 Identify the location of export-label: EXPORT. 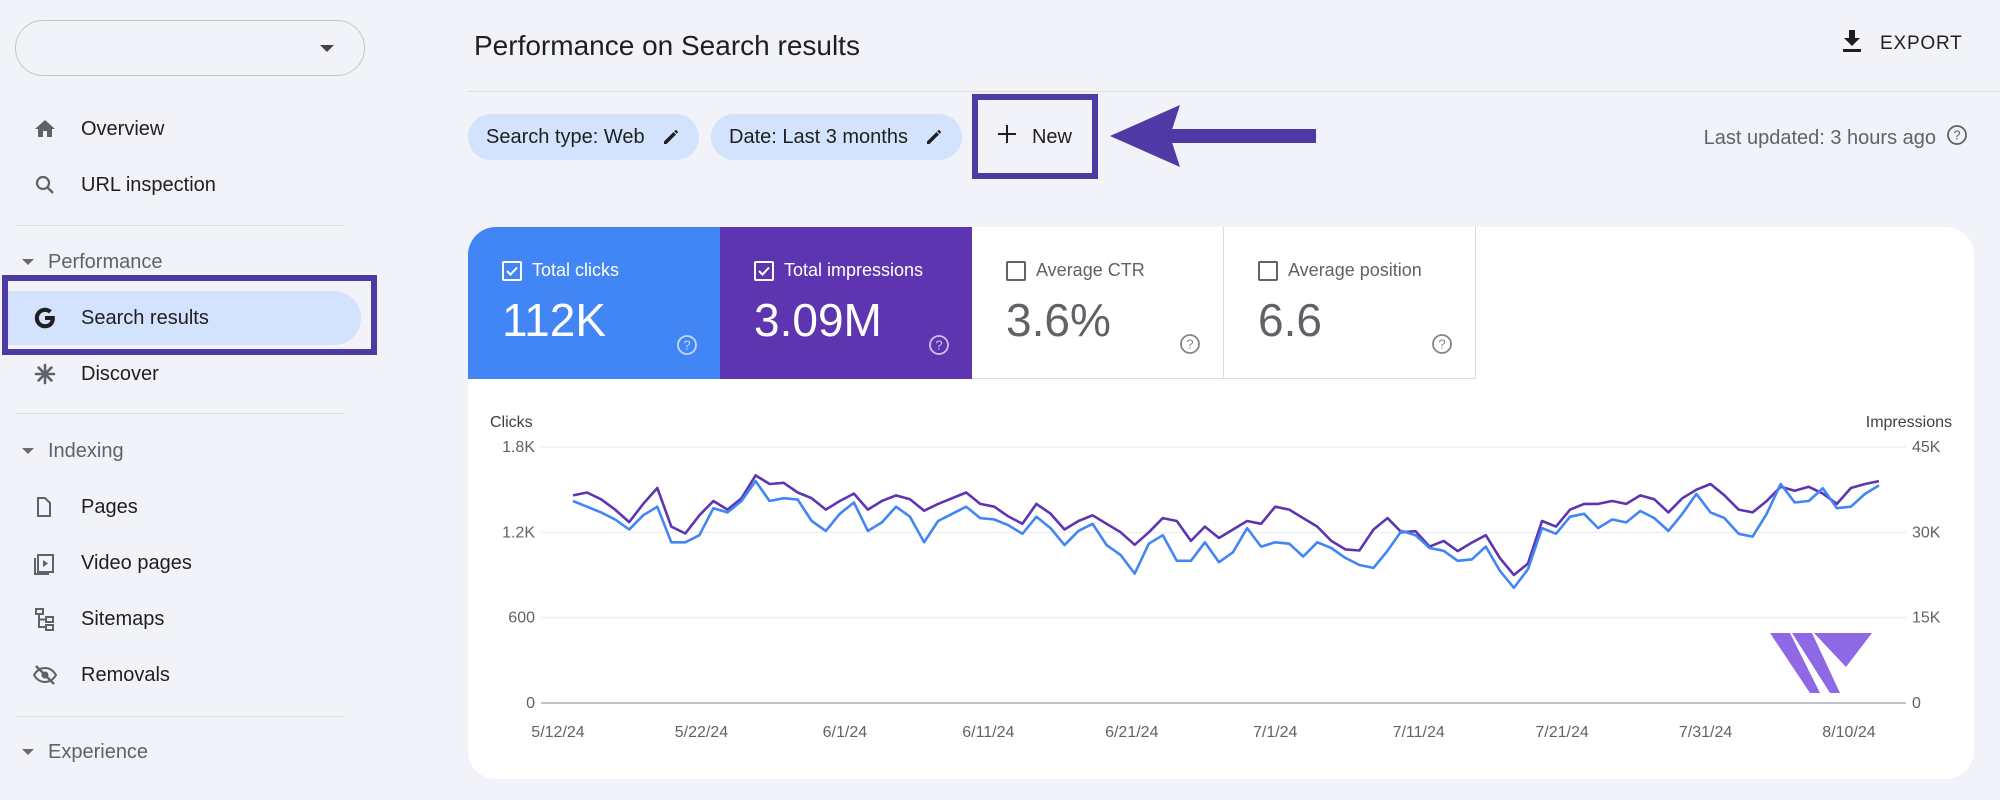
(1921, 43).